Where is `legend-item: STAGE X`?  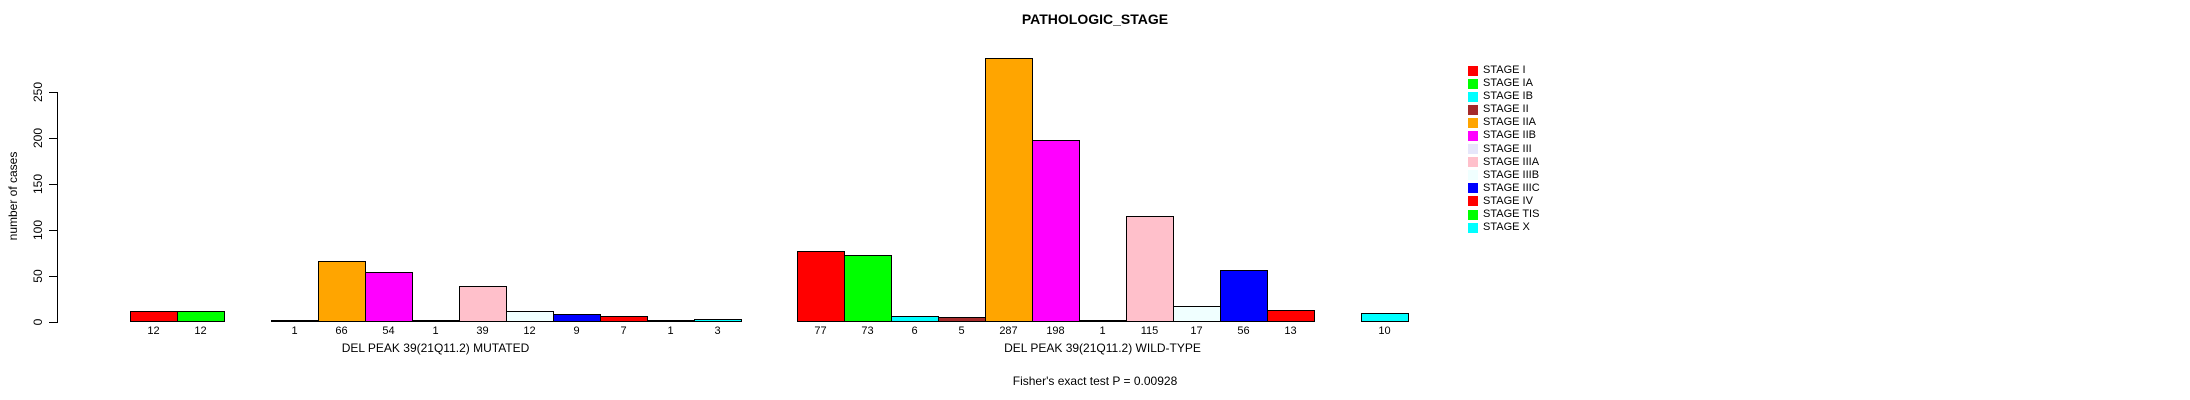
legend-item: STAGE X is located at coordinates (1504, 227).